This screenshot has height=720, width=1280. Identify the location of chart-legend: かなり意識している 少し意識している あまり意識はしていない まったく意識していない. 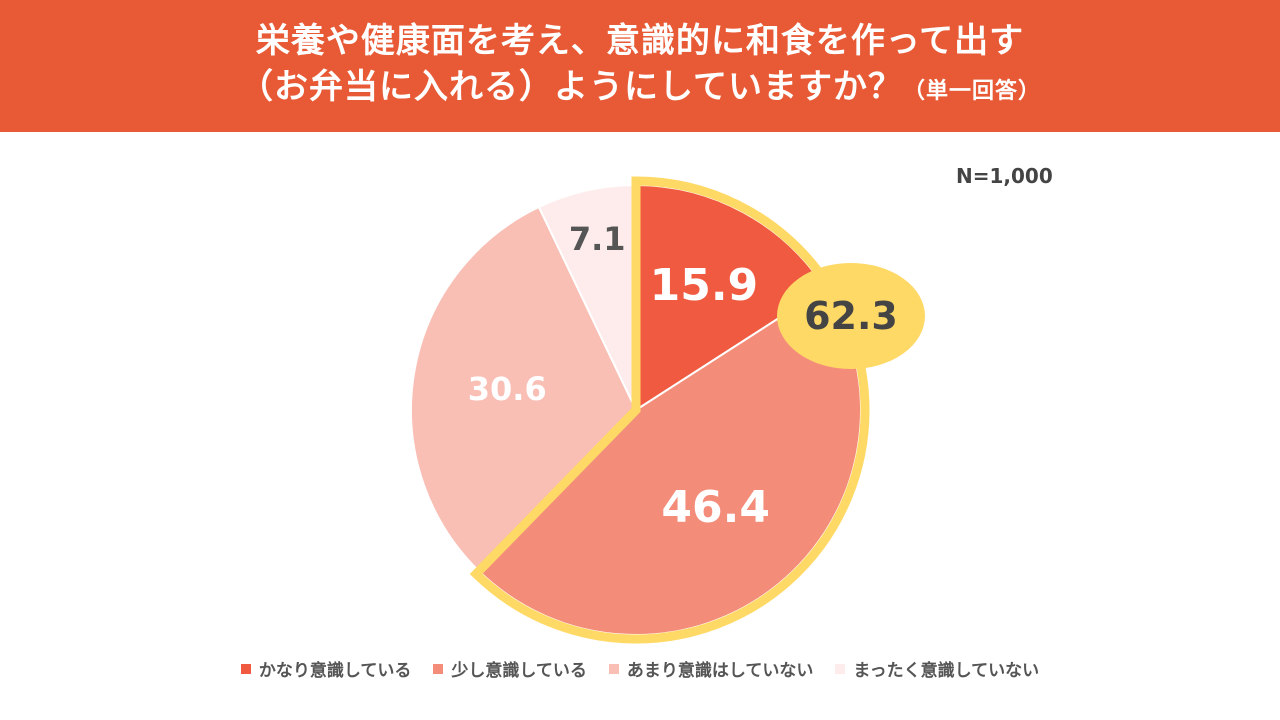
(640, 668).